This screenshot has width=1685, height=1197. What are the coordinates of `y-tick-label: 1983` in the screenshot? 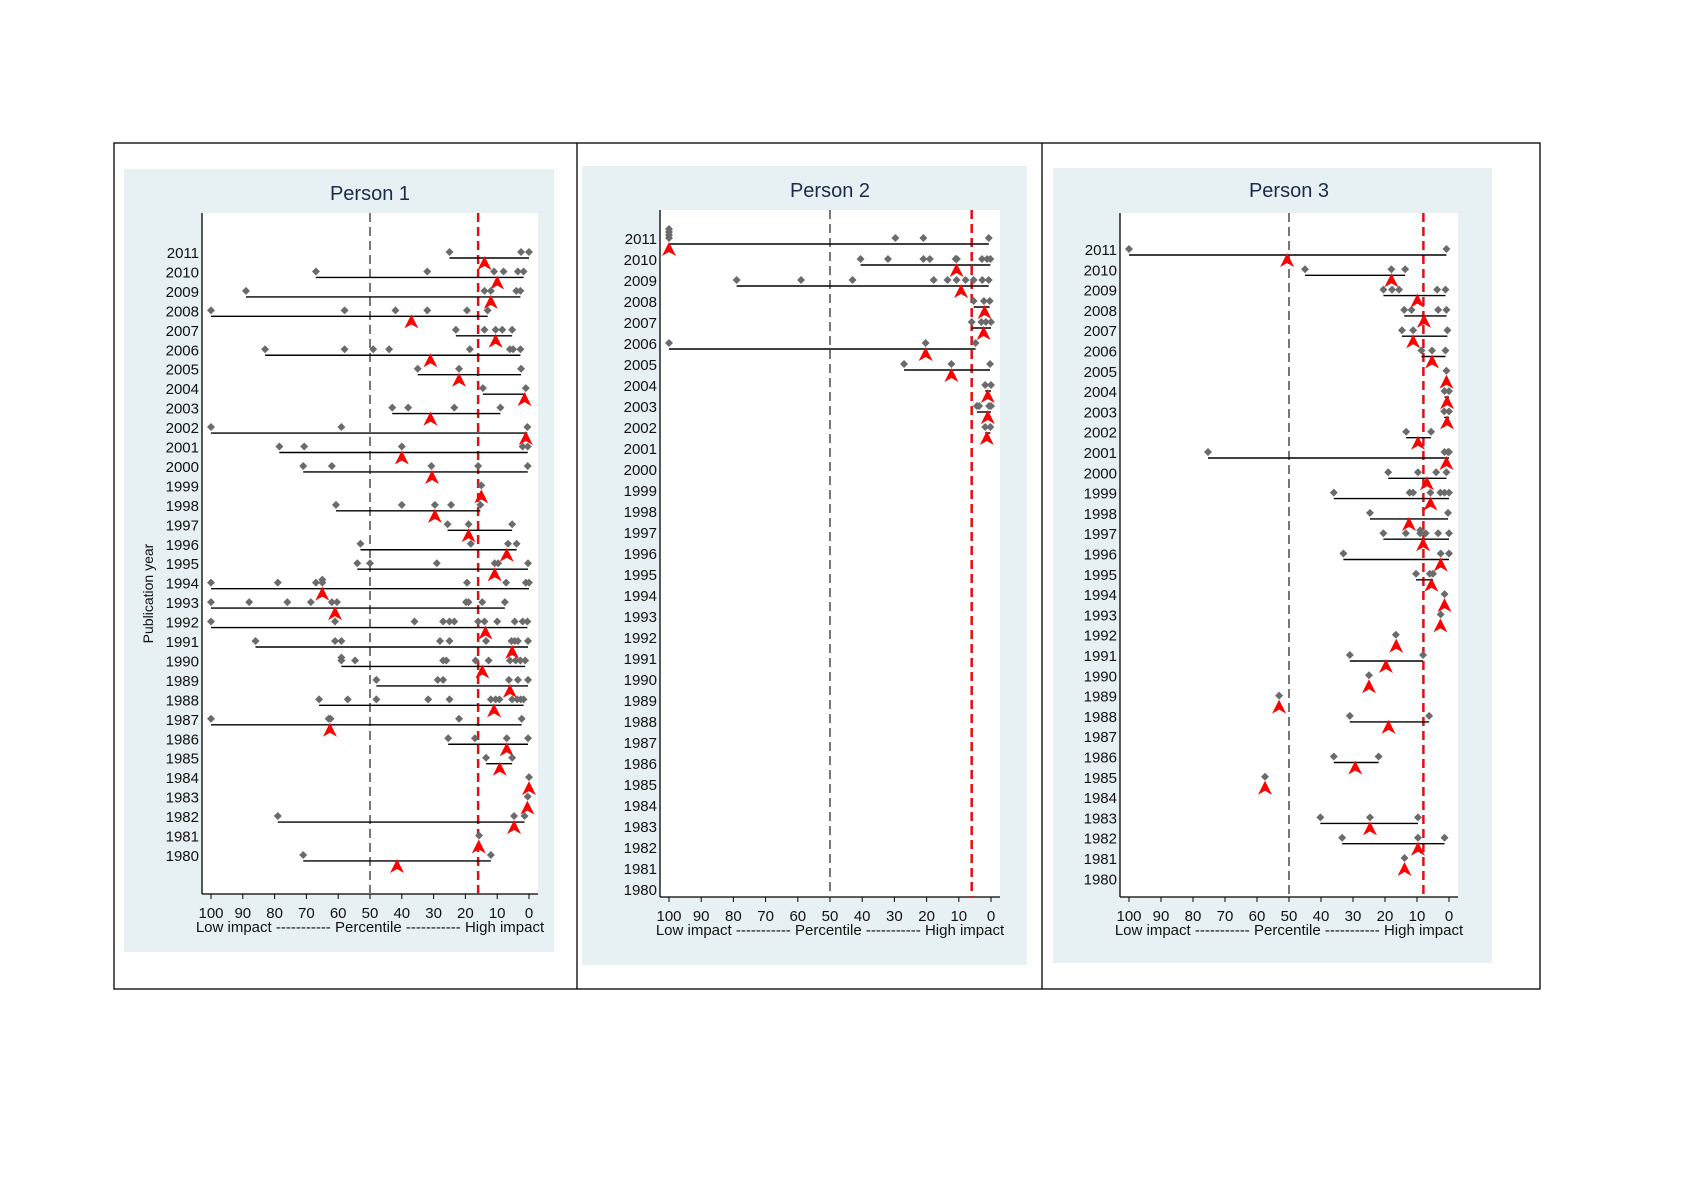 It's located at (640, 827).